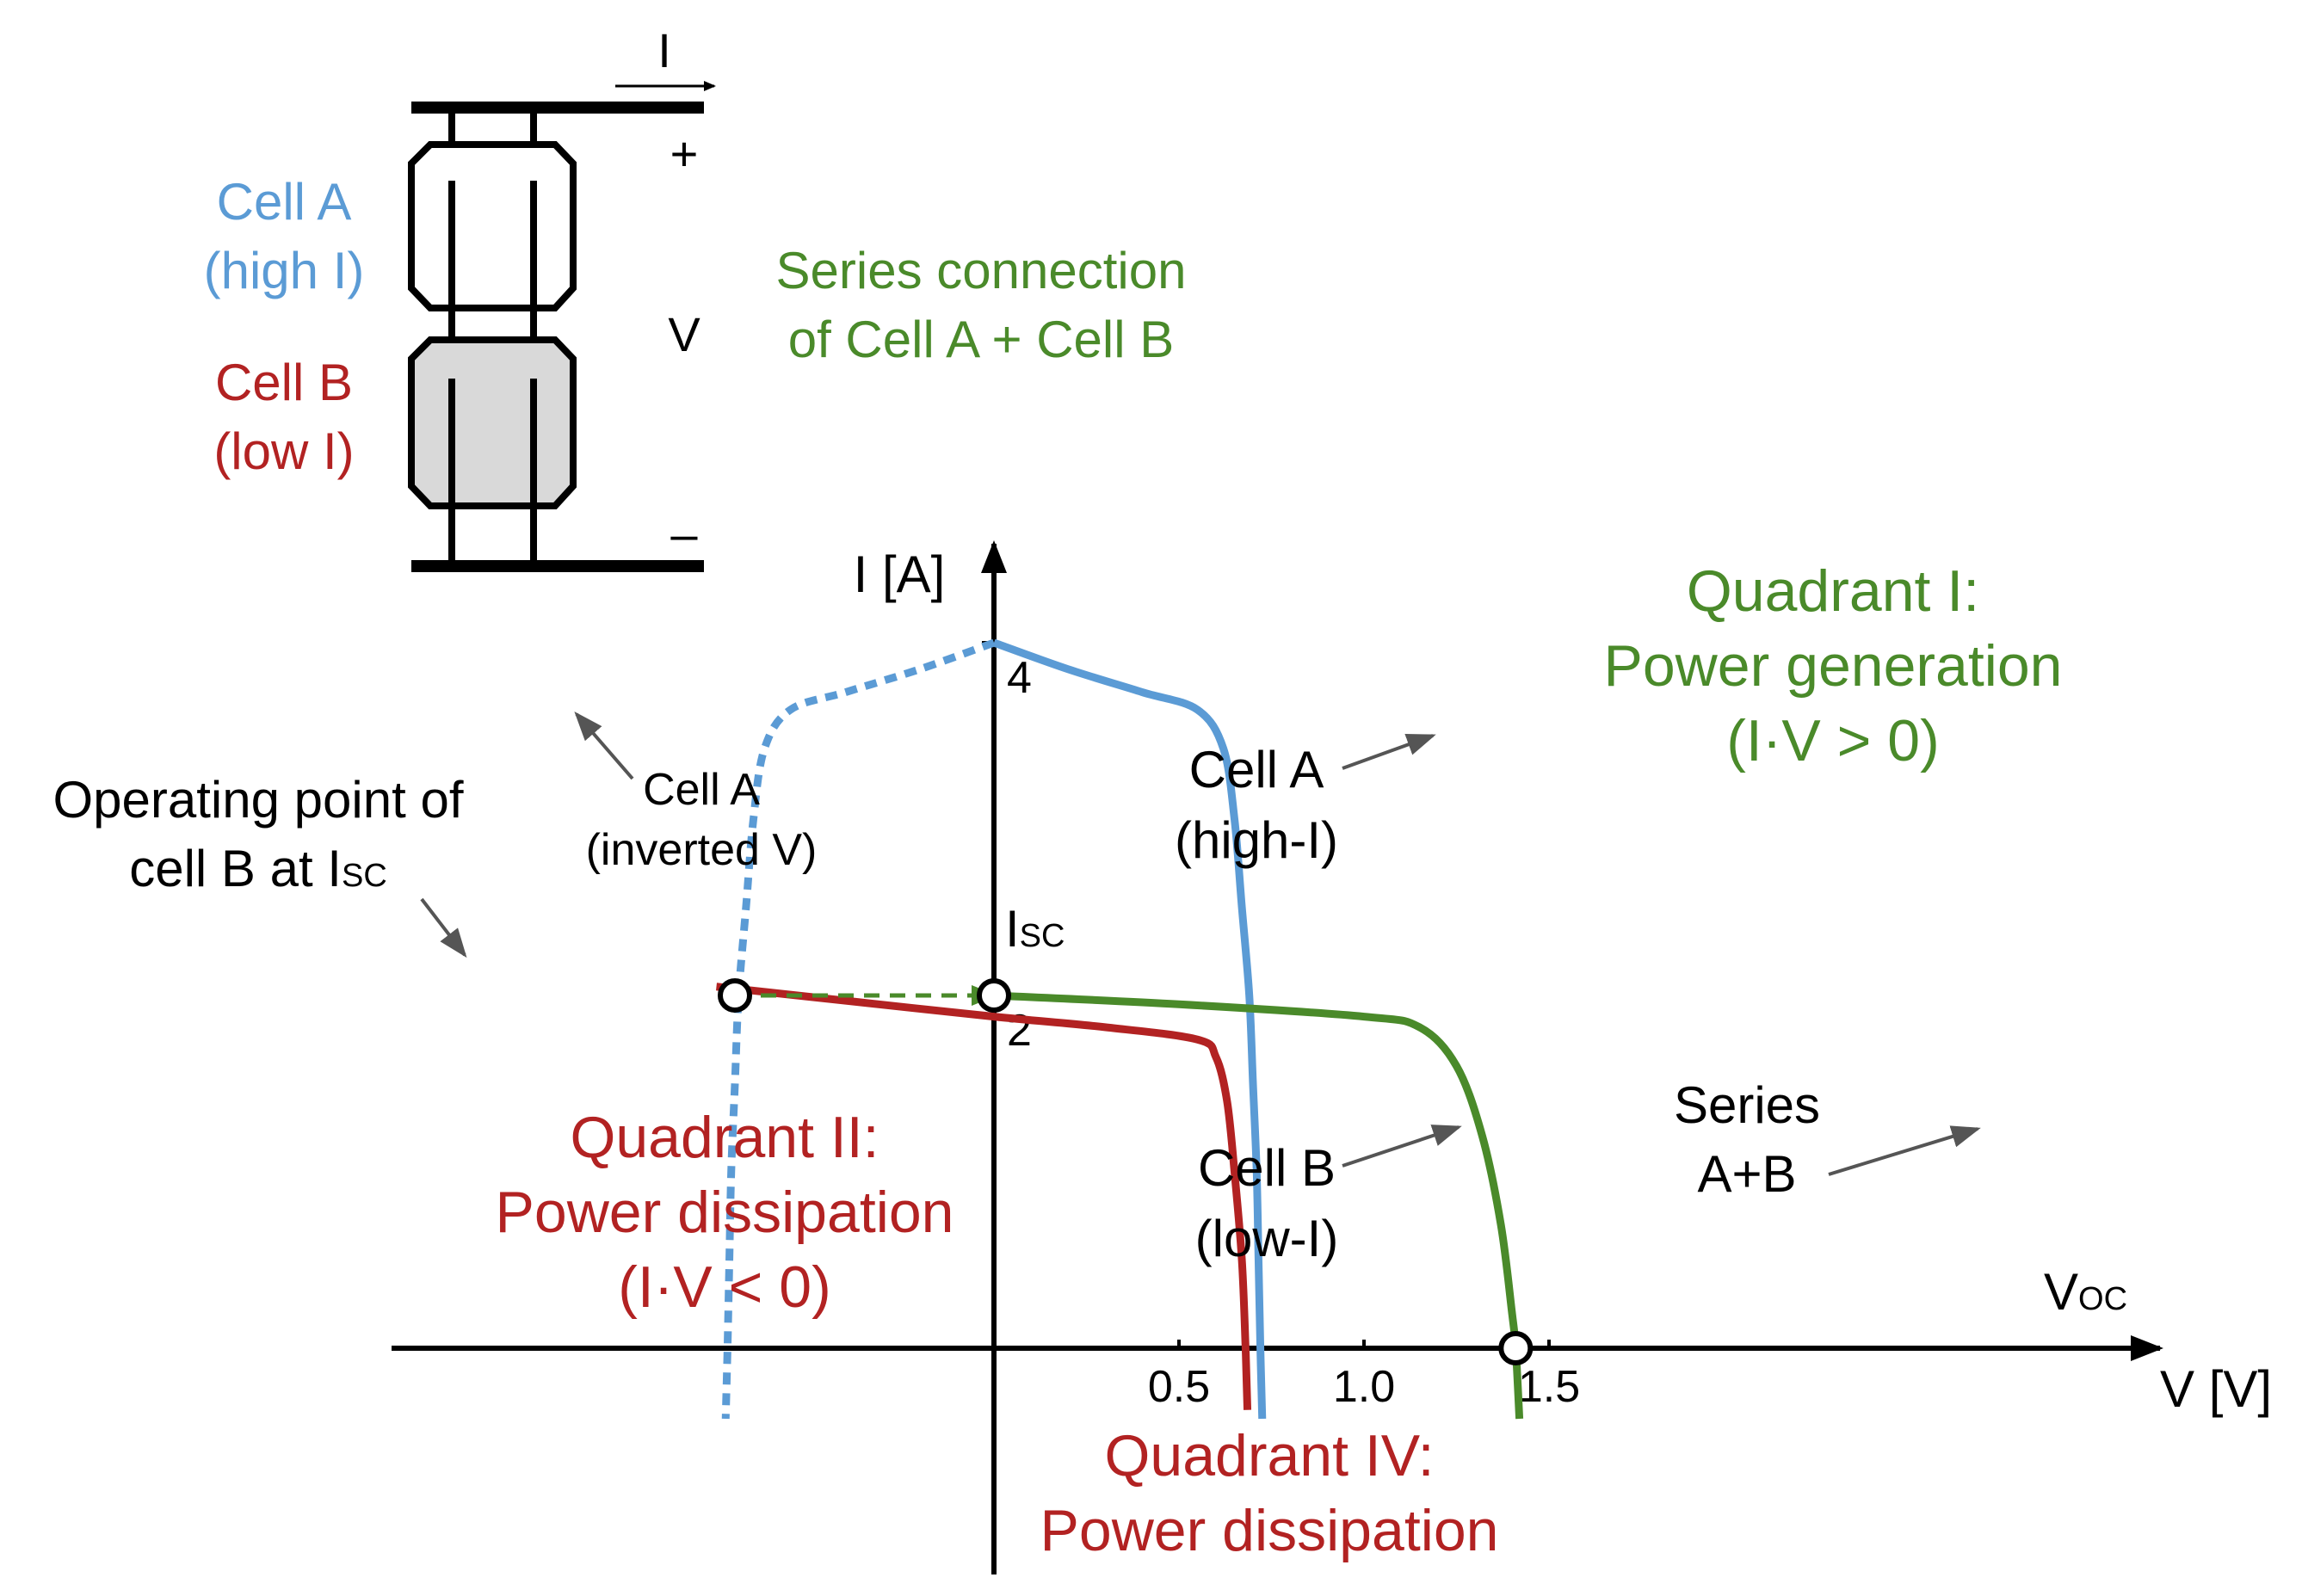 This screenshot has height=1596, width=2302. What do you see at coordinates (994, 995) in the screenshot?
I see `marker-isc` at bounding box center [994, 995].